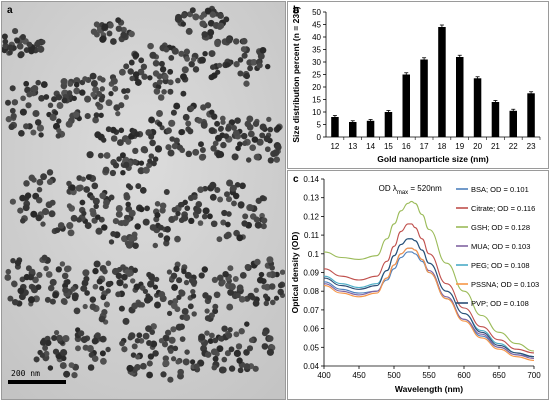  Describe the element at coordinates (459, 146) in the screenshot. I see `bar-chart-x-tick-label: 19` at that location.